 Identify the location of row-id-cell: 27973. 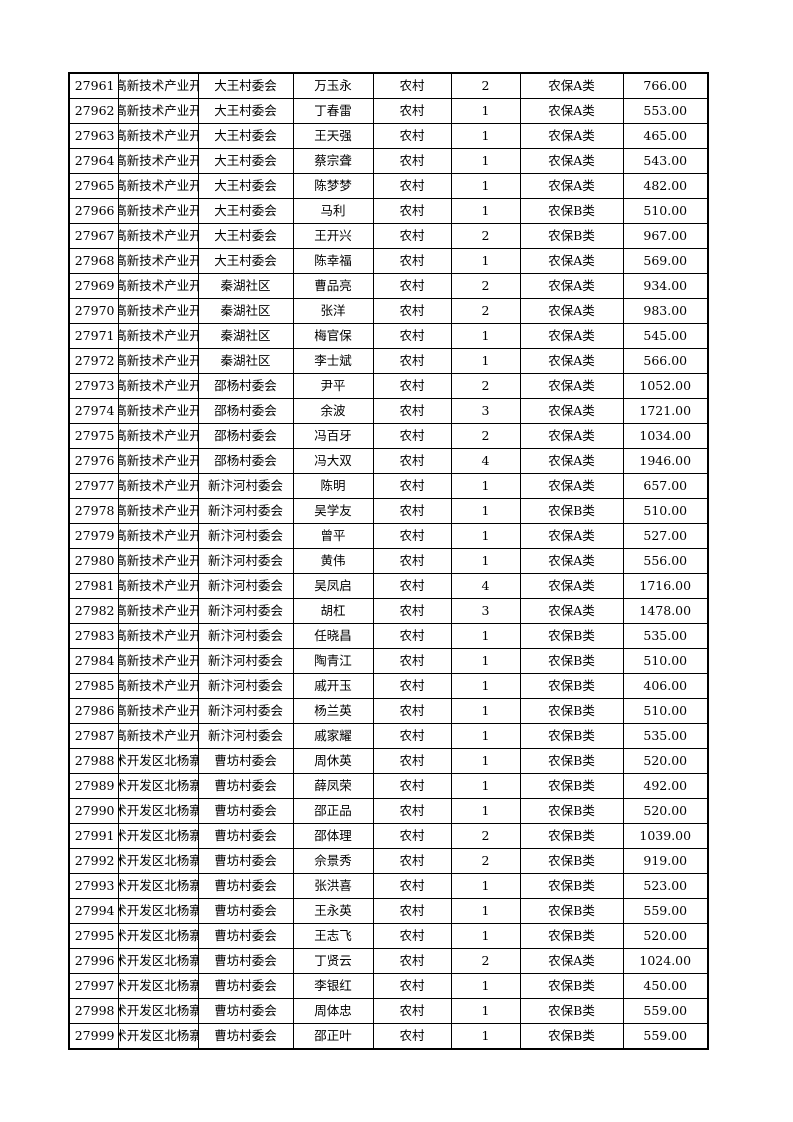
(93, 386).